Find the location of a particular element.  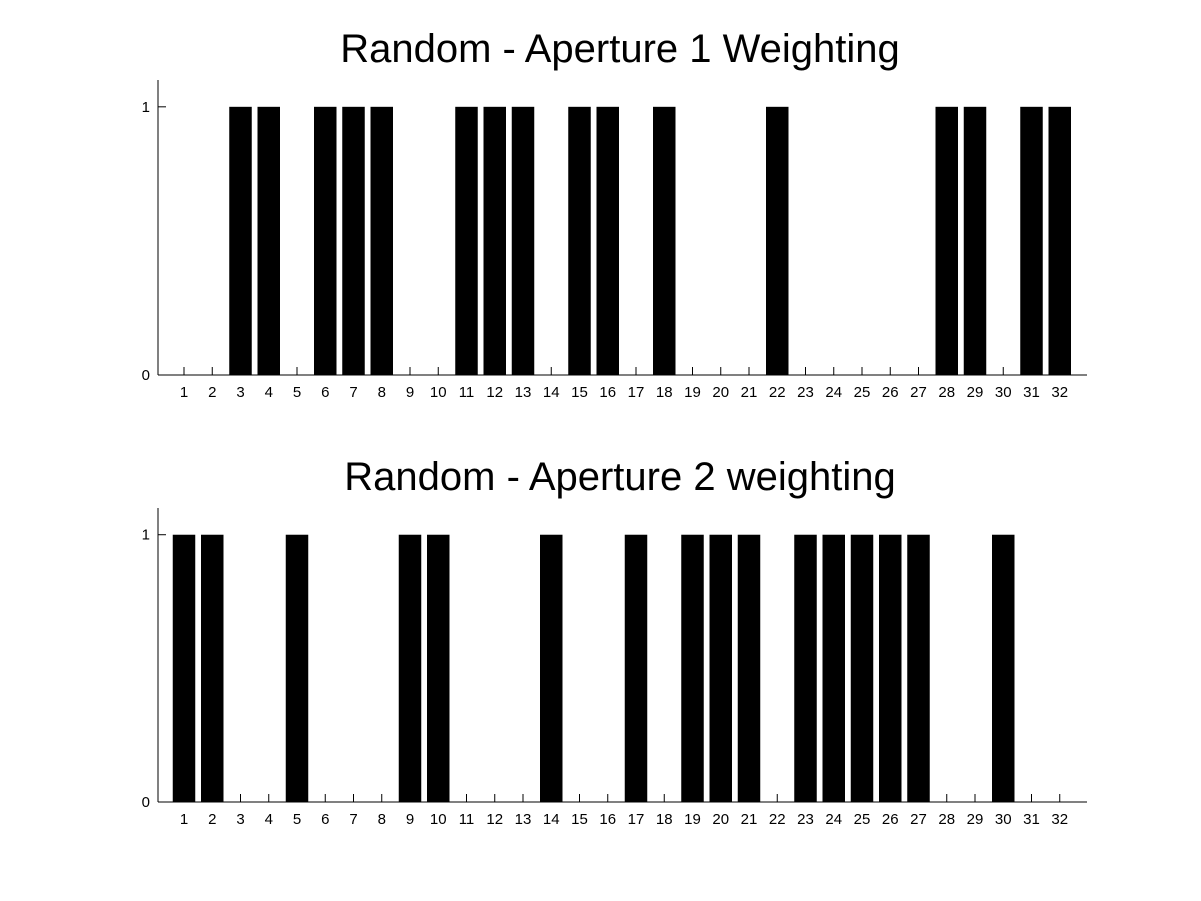

x-tick-label: 32 is located at coordinates (1059, 392).